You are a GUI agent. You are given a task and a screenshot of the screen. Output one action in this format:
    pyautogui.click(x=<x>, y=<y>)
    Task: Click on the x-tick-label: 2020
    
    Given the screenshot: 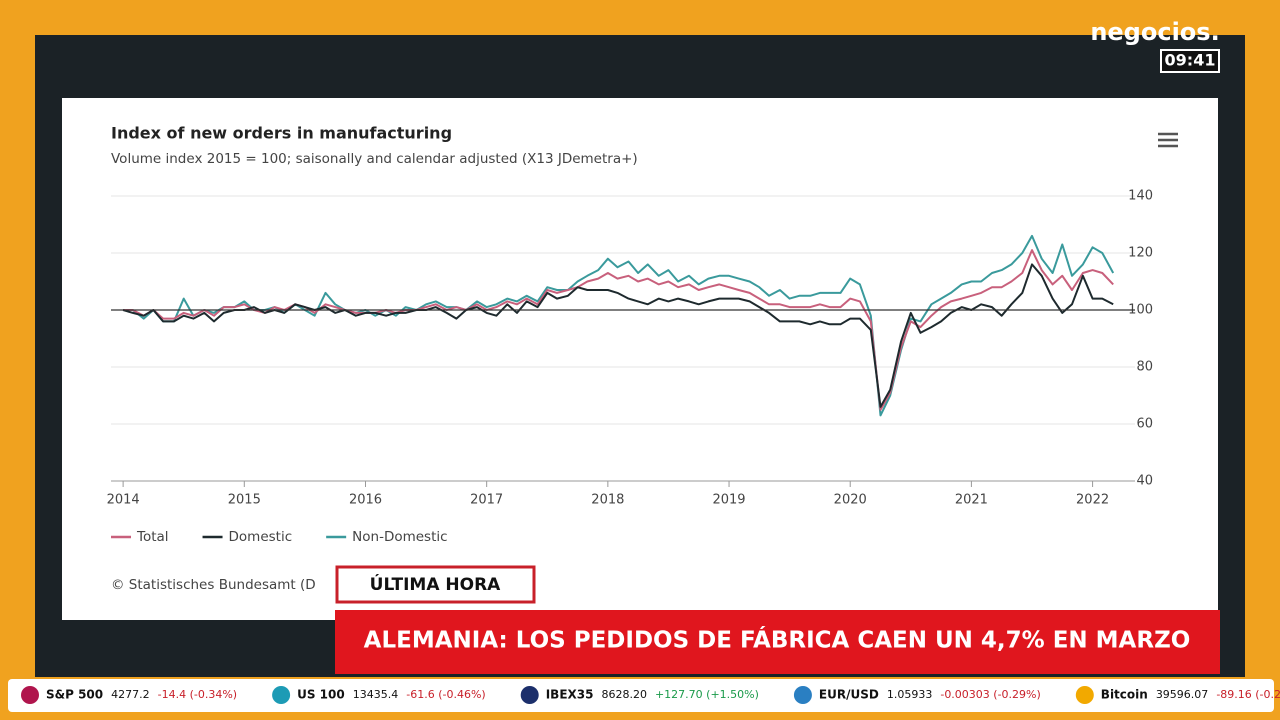 What is the action you would take?
    pyautogui.click(x=850, y=500)
    